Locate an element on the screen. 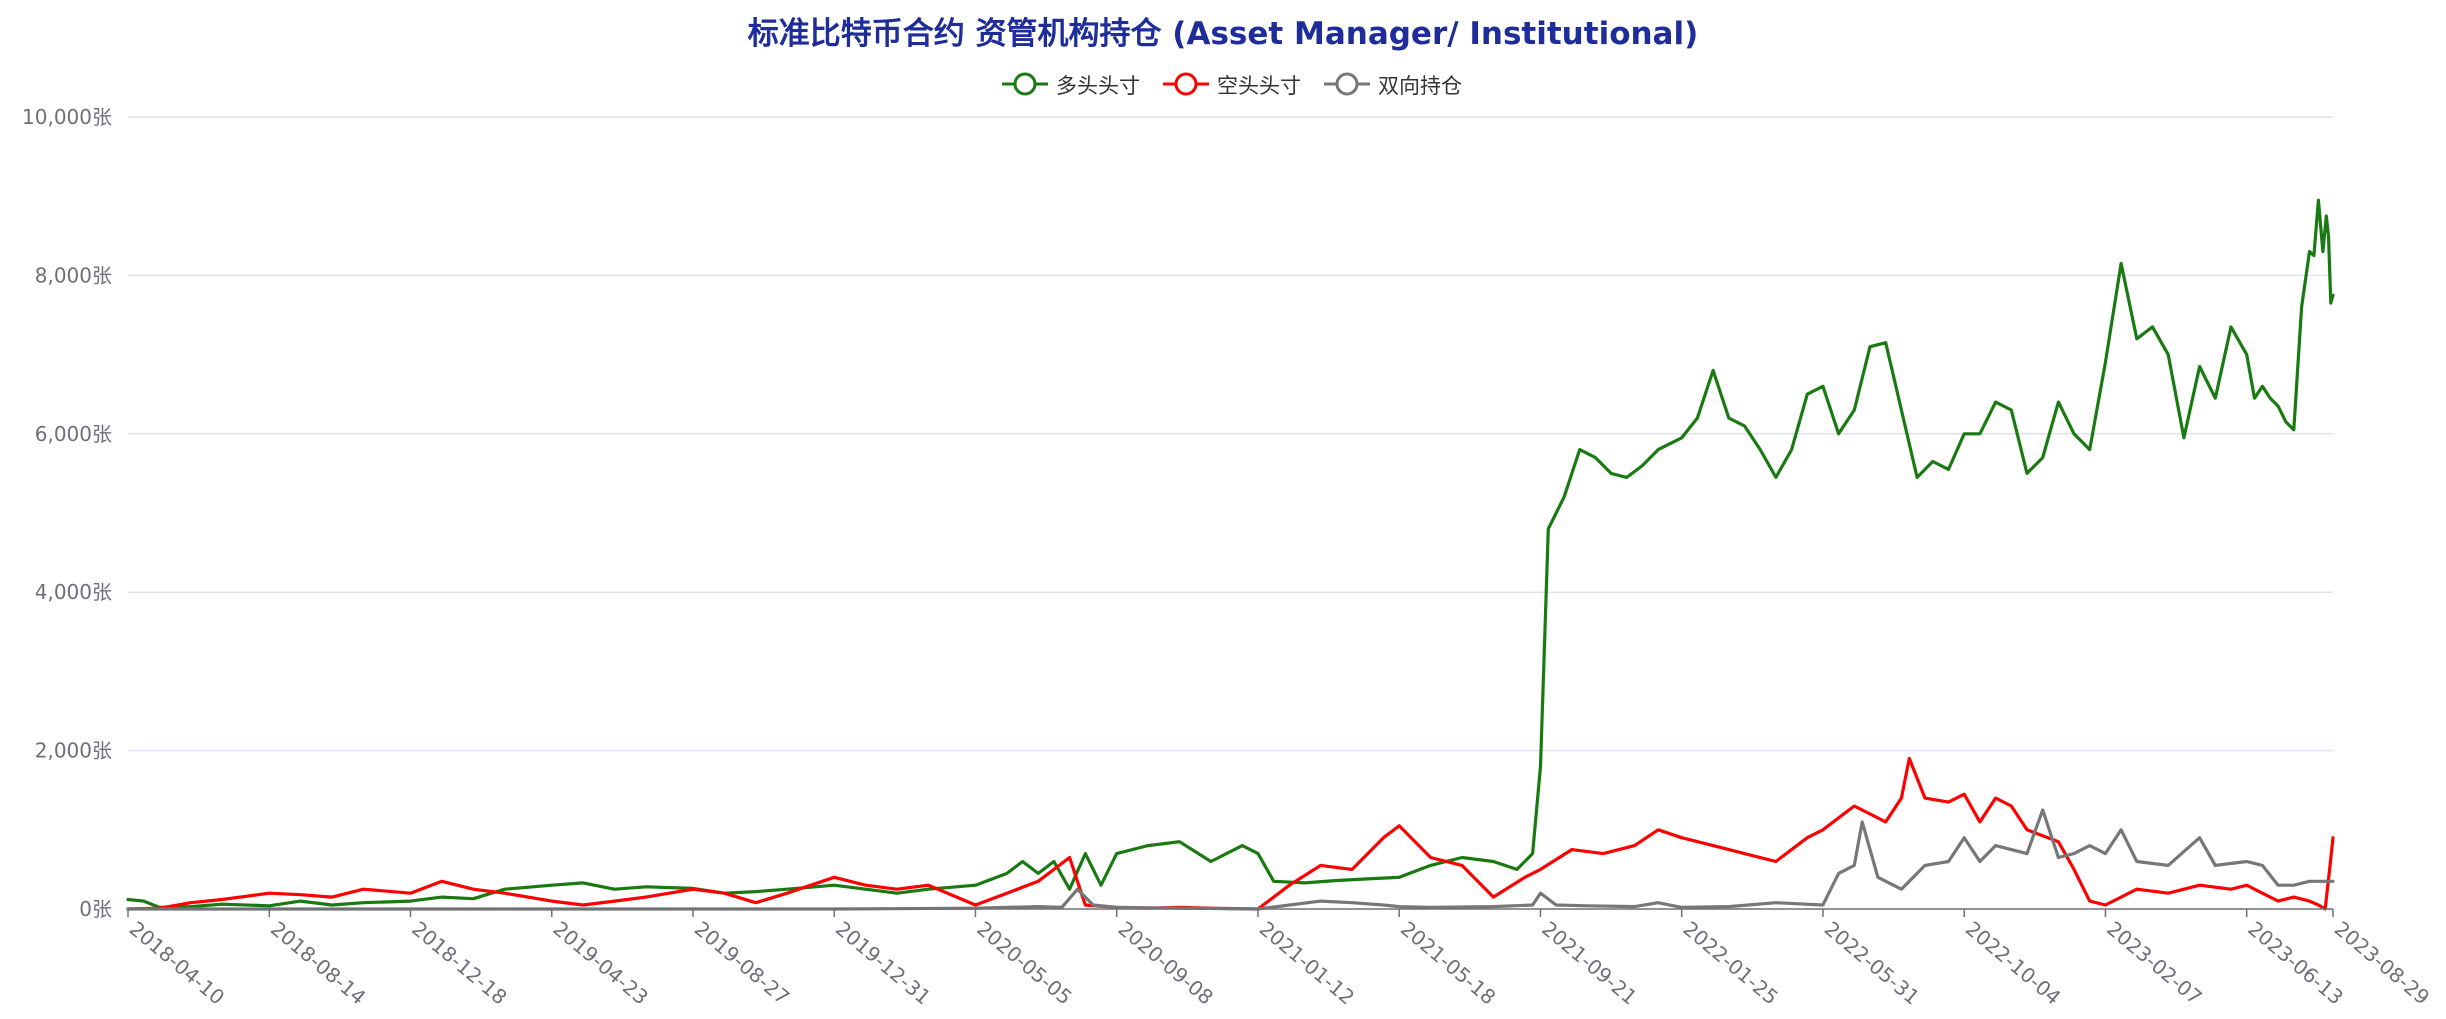 Image resolution: width=2446 pixels, height=1019 pixels. legend-marker-spread is located at coordinates (1347, 84).